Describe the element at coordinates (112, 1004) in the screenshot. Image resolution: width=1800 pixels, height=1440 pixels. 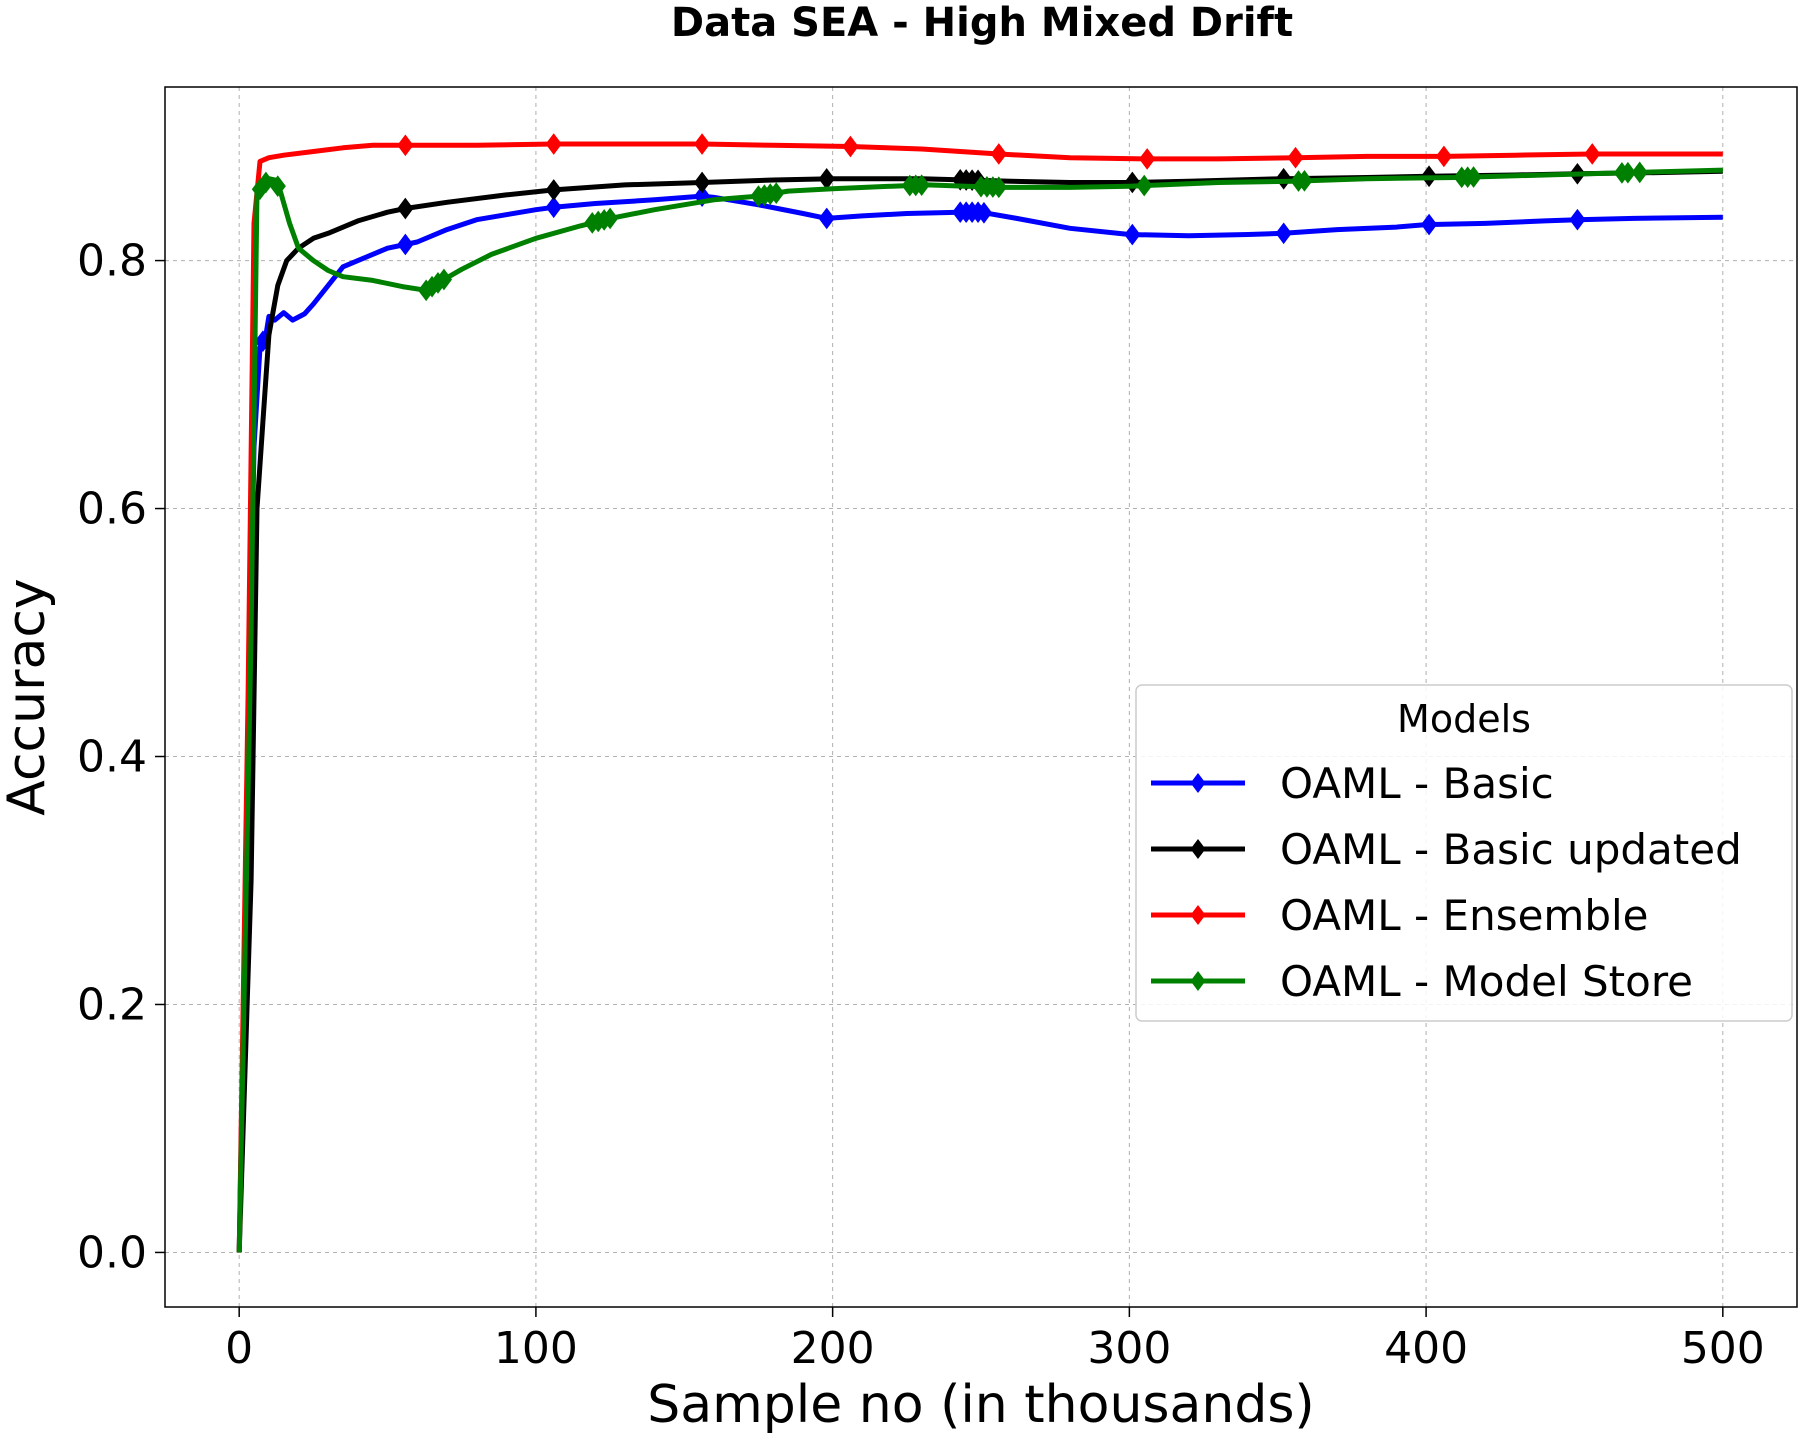
I see `y-tick-label: 0.2` at that location.